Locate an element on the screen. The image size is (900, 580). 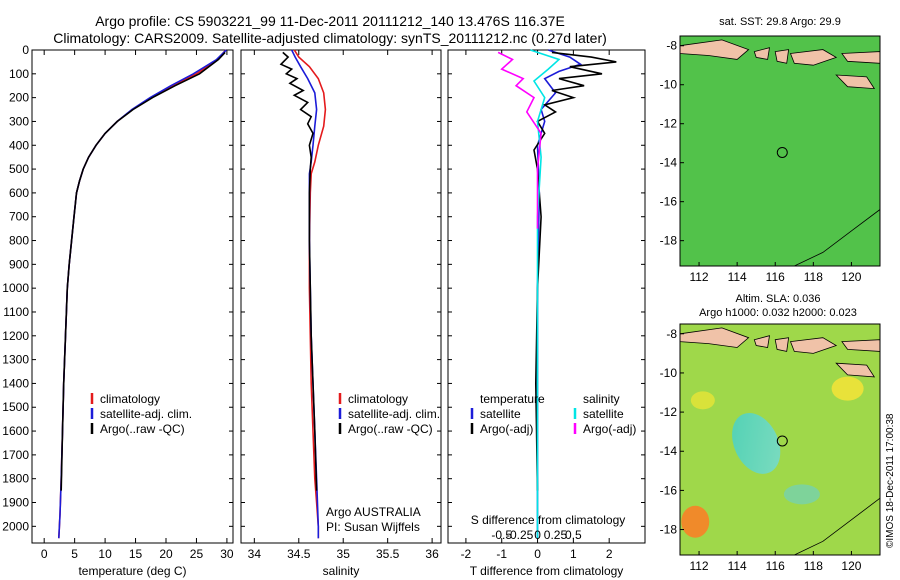
difference-xtick-label: 2 is located at coordinates (609, 554).